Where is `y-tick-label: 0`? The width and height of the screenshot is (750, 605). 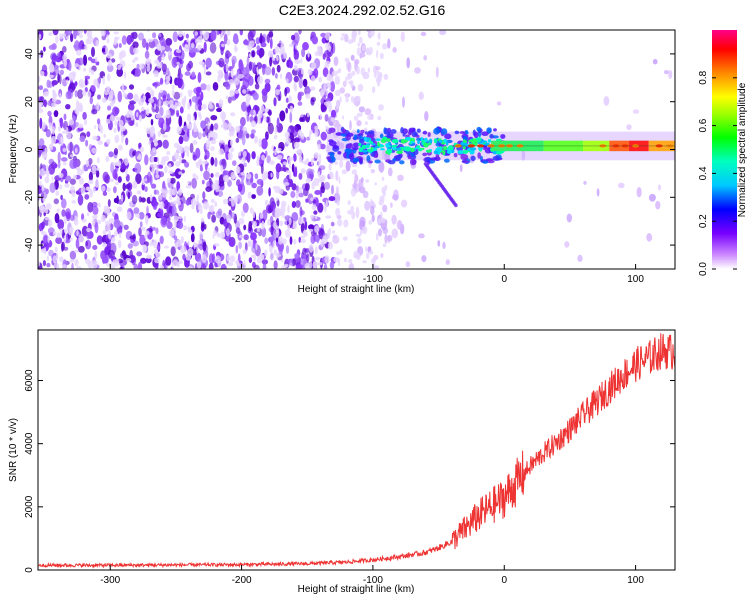 y-tick-label: 0 is located at coordinates (29, 570).